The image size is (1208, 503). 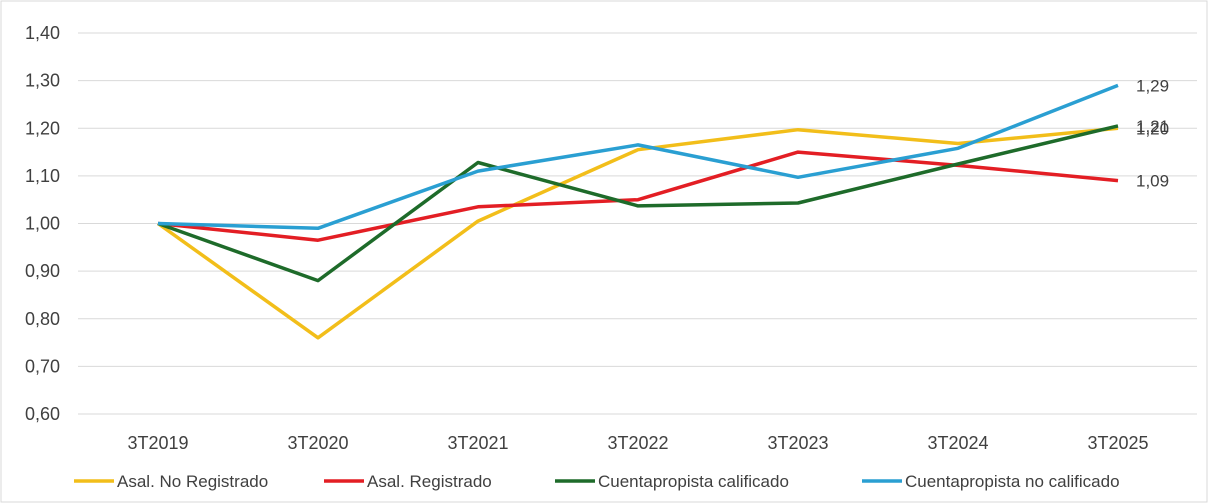 I want to click on y-tick-label: 0,70, so click(x=42, y=366).